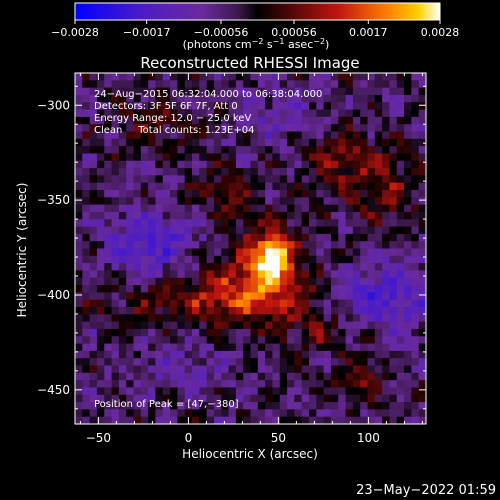 The height and width of the screenshot is (500, 500). What do you see at coordinates (53, 295) in the screenshot?
I see `y-tick-label: −400` at bounding box center [53, 295].